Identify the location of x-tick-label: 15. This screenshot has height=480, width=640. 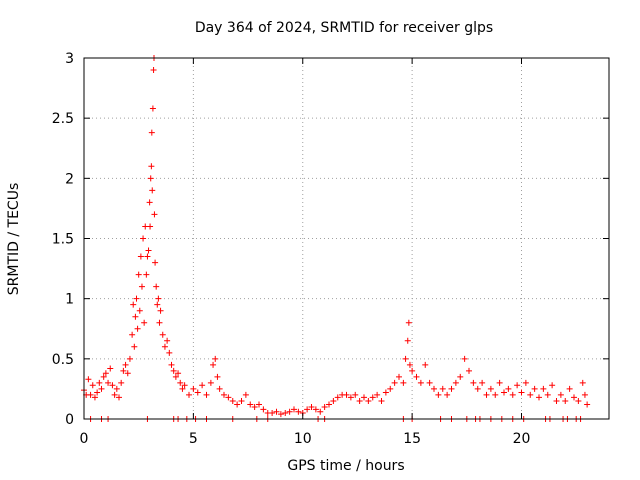
(412, 439).